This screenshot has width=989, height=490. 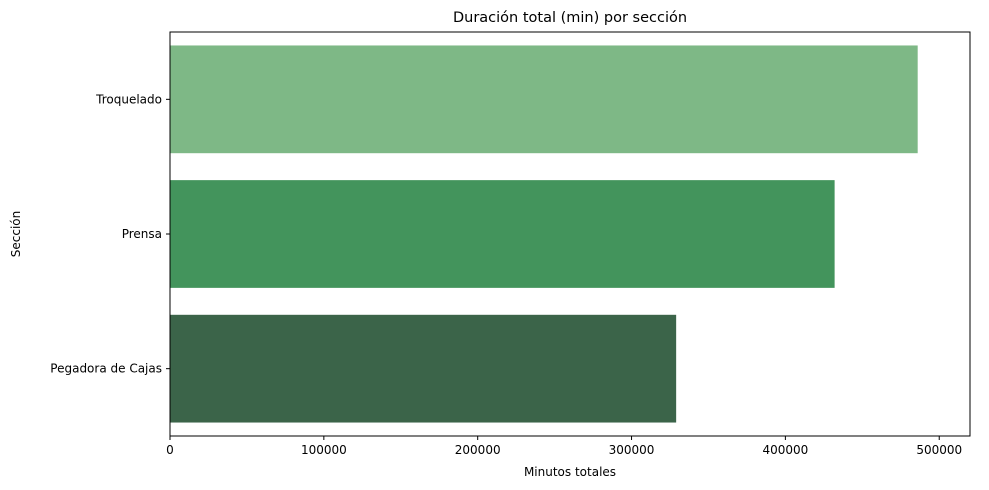 I want to click on y-tick-label: Prensa, so click(x=142, y=234).